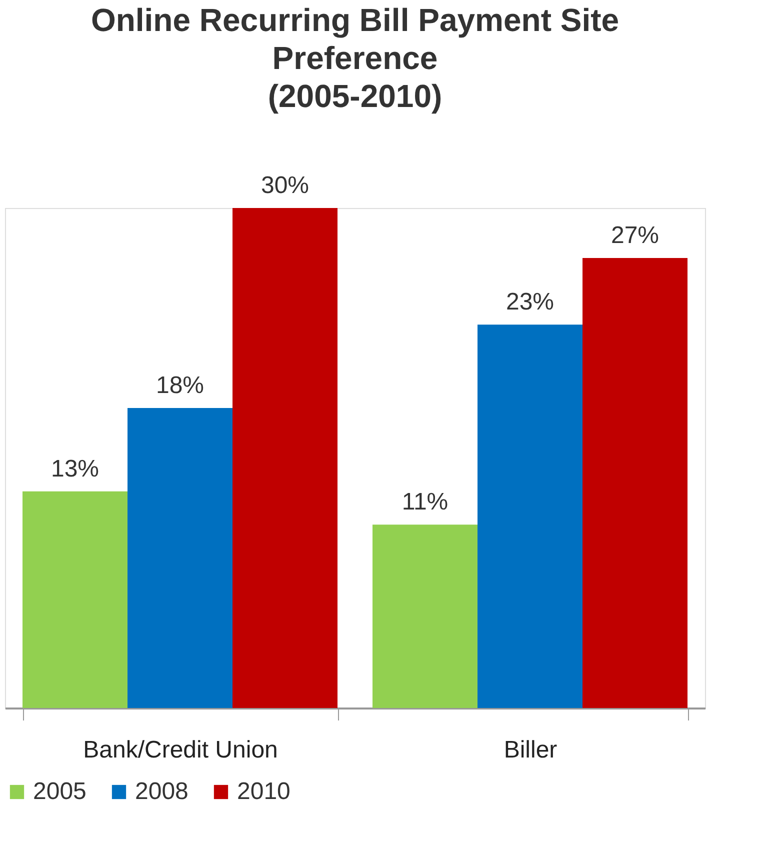 The width and height of the screenshot is (777, 859). I want to click on data-label: 30%, so click(285, 185).